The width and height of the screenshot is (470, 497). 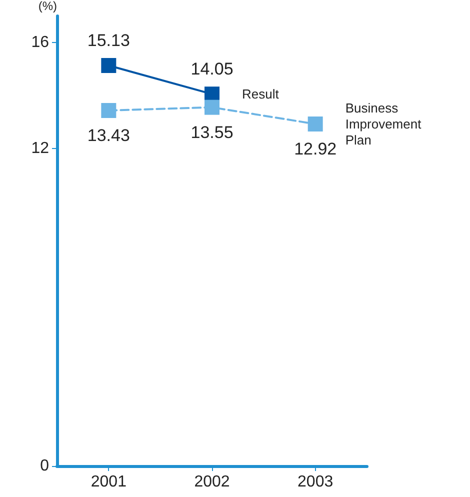 What do you see at coordinates (315, 149) in the screenshot?
I see `data-label: 12.92` at bounding box center [315, 149].